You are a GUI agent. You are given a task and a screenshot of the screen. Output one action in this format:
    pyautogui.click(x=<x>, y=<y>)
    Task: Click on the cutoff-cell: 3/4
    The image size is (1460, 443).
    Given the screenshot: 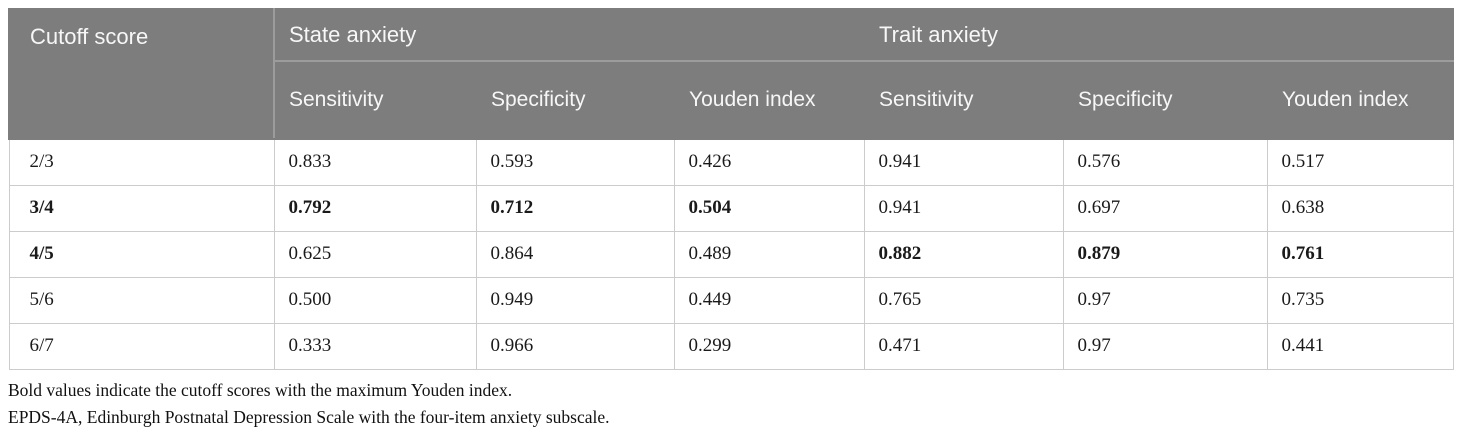 What is the action you would take?
    pyautogui.click(x=141, y=208)
    